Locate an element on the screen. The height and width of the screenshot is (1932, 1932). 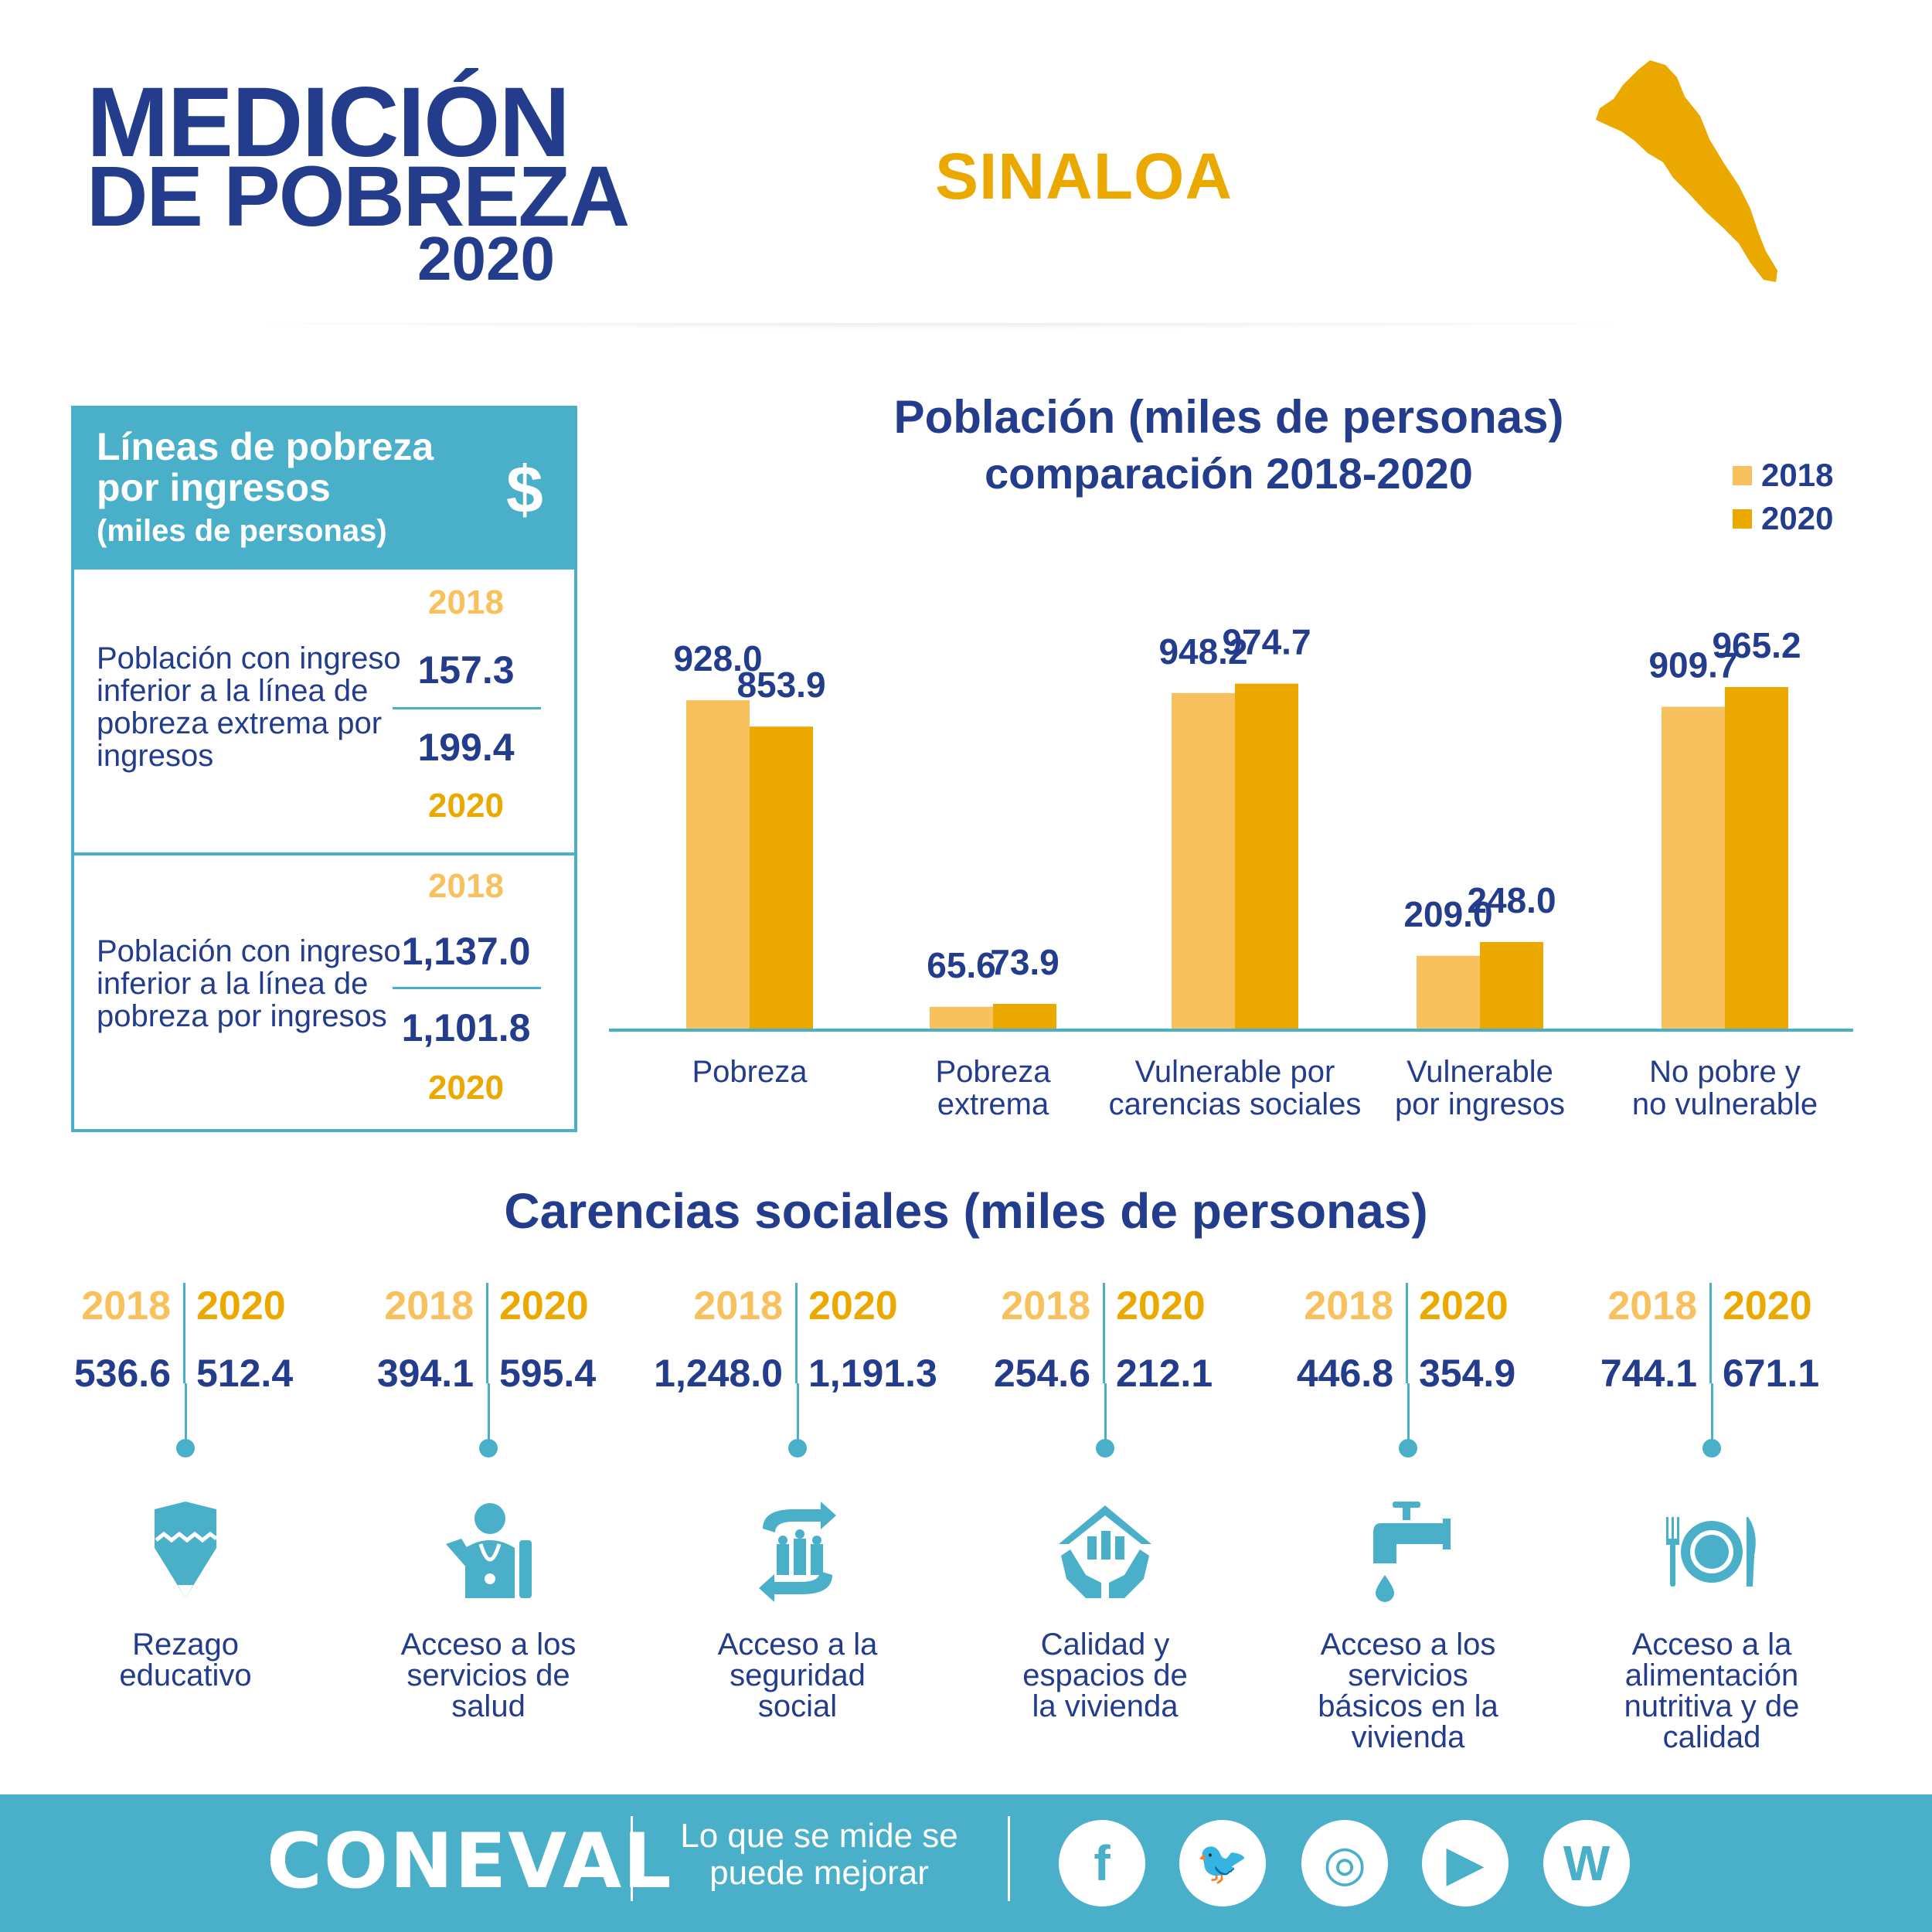
logo-title-line1: MEDICIÓN is located at coordinates (328, 122).